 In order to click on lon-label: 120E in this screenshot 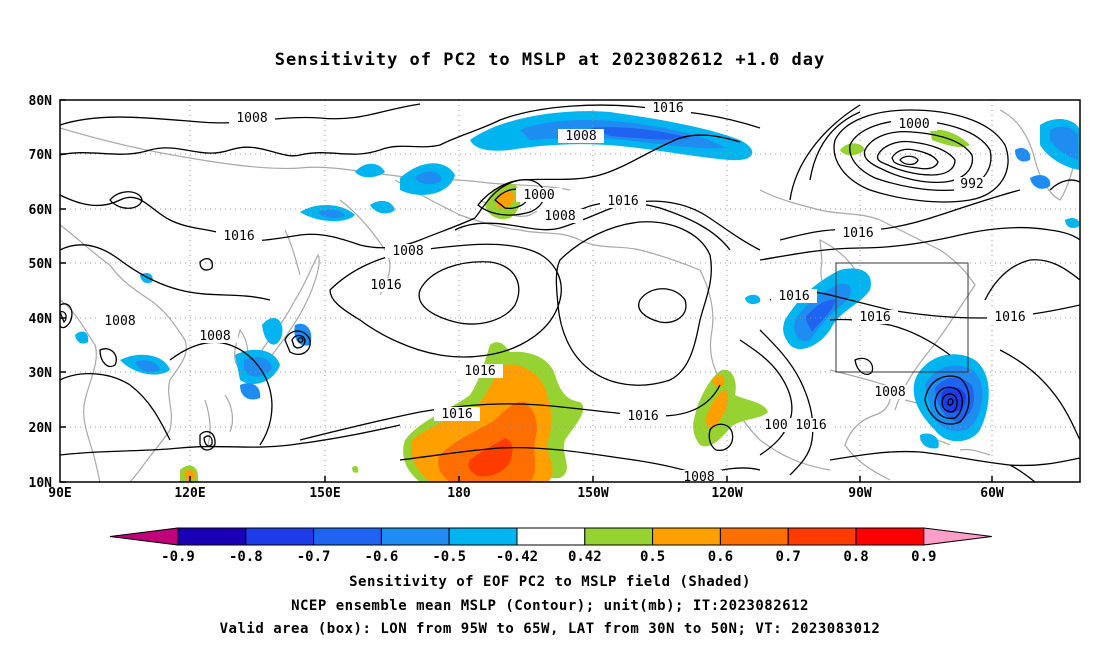, I will do `click(189, 493)`.